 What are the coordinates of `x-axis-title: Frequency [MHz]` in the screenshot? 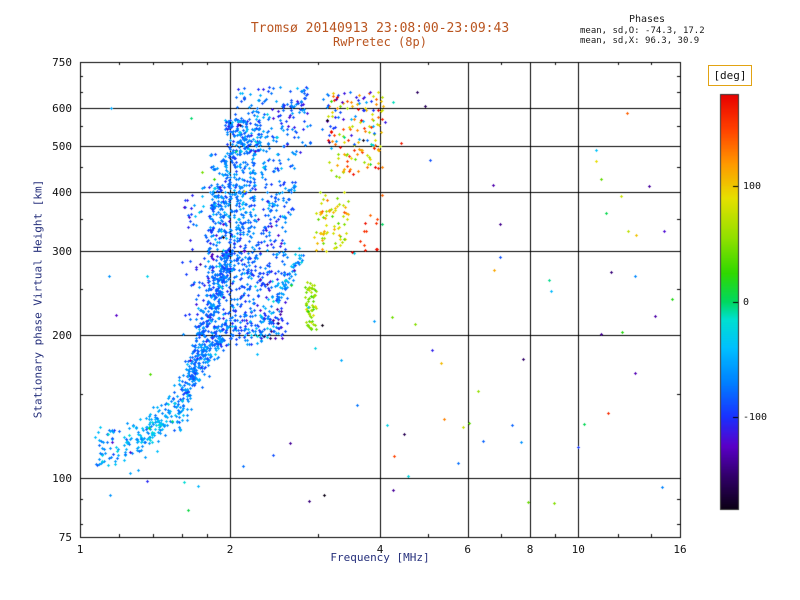 It's located at (380, 557).